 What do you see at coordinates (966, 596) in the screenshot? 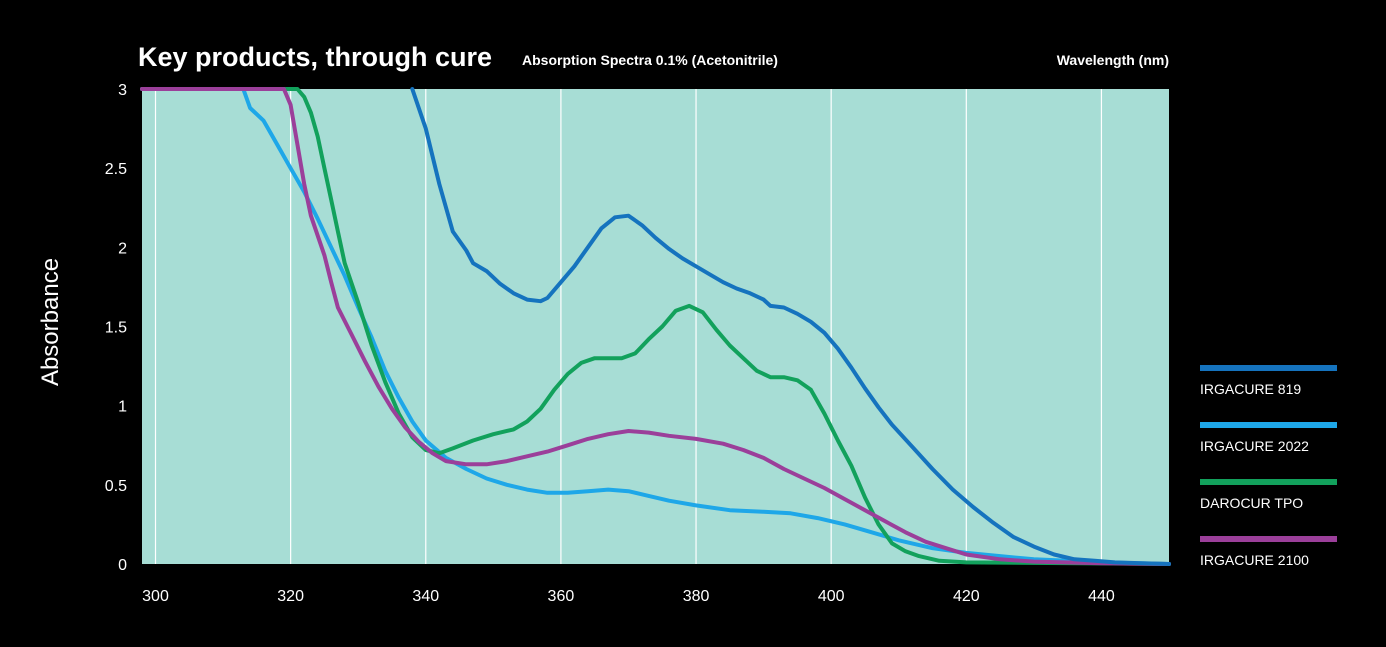
I see `x-tick-420: 420` at bounding box center [966, 596].